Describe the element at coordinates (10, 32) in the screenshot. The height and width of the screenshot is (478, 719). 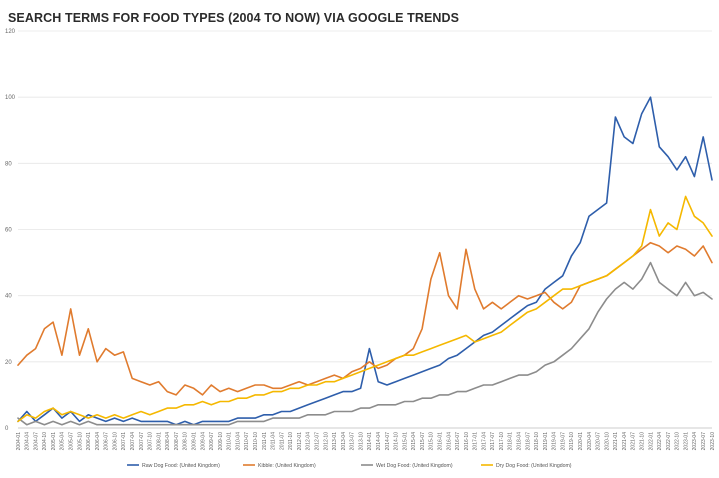
I see `y-tick-label: 120` at that location.